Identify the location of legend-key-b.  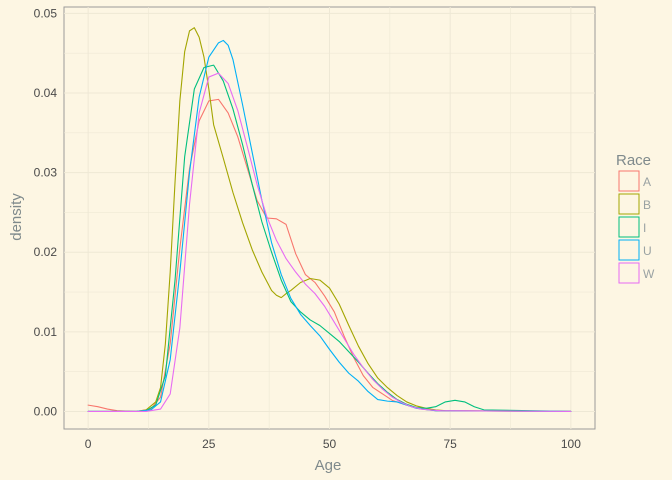
(629, 204).